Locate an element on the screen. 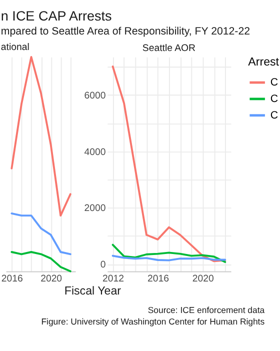 Image resolution: width=280 pixels, height=351 pixels. line-series is located at coordinates (169, 253).